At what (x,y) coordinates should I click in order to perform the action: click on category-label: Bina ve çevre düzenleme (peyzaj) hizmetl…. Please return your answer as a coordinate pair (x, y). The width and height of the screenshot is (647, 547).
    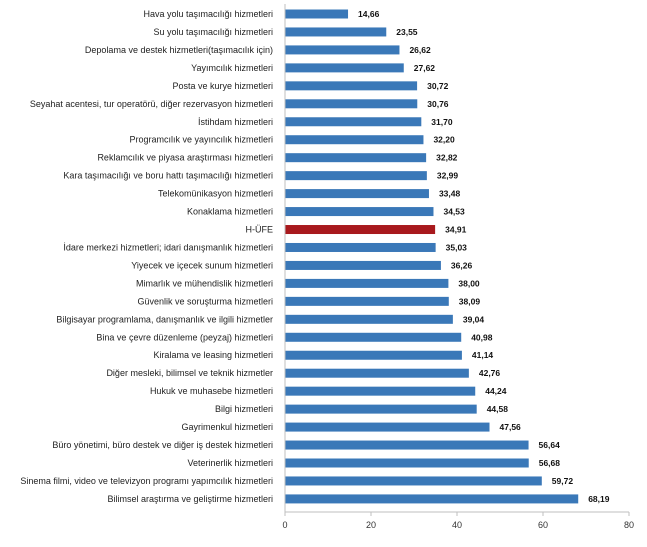
    Looking at the image, I should click on (184, 337).